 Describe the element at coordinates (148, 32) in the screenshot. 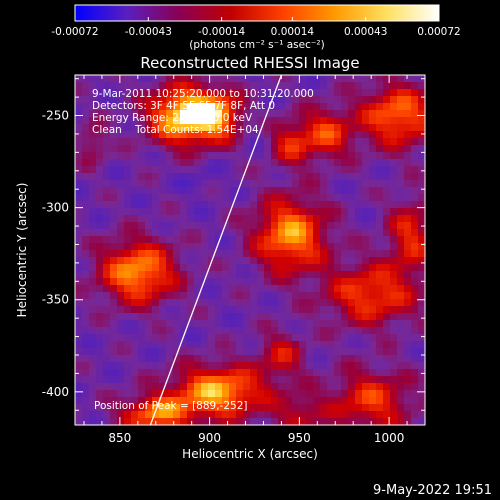

I see `colorbar-tick-label: -0.00043` at that location.